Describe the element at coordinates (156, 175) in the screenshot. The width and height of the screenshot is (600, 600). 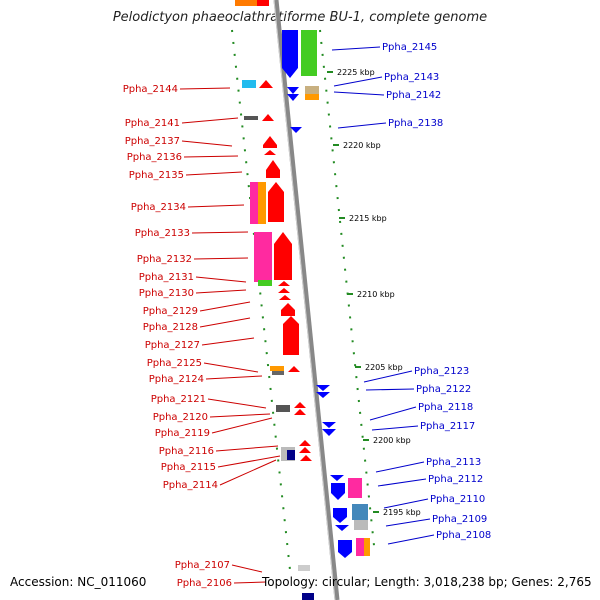
I see `gene-label-left: Ppha_2135` at that location.